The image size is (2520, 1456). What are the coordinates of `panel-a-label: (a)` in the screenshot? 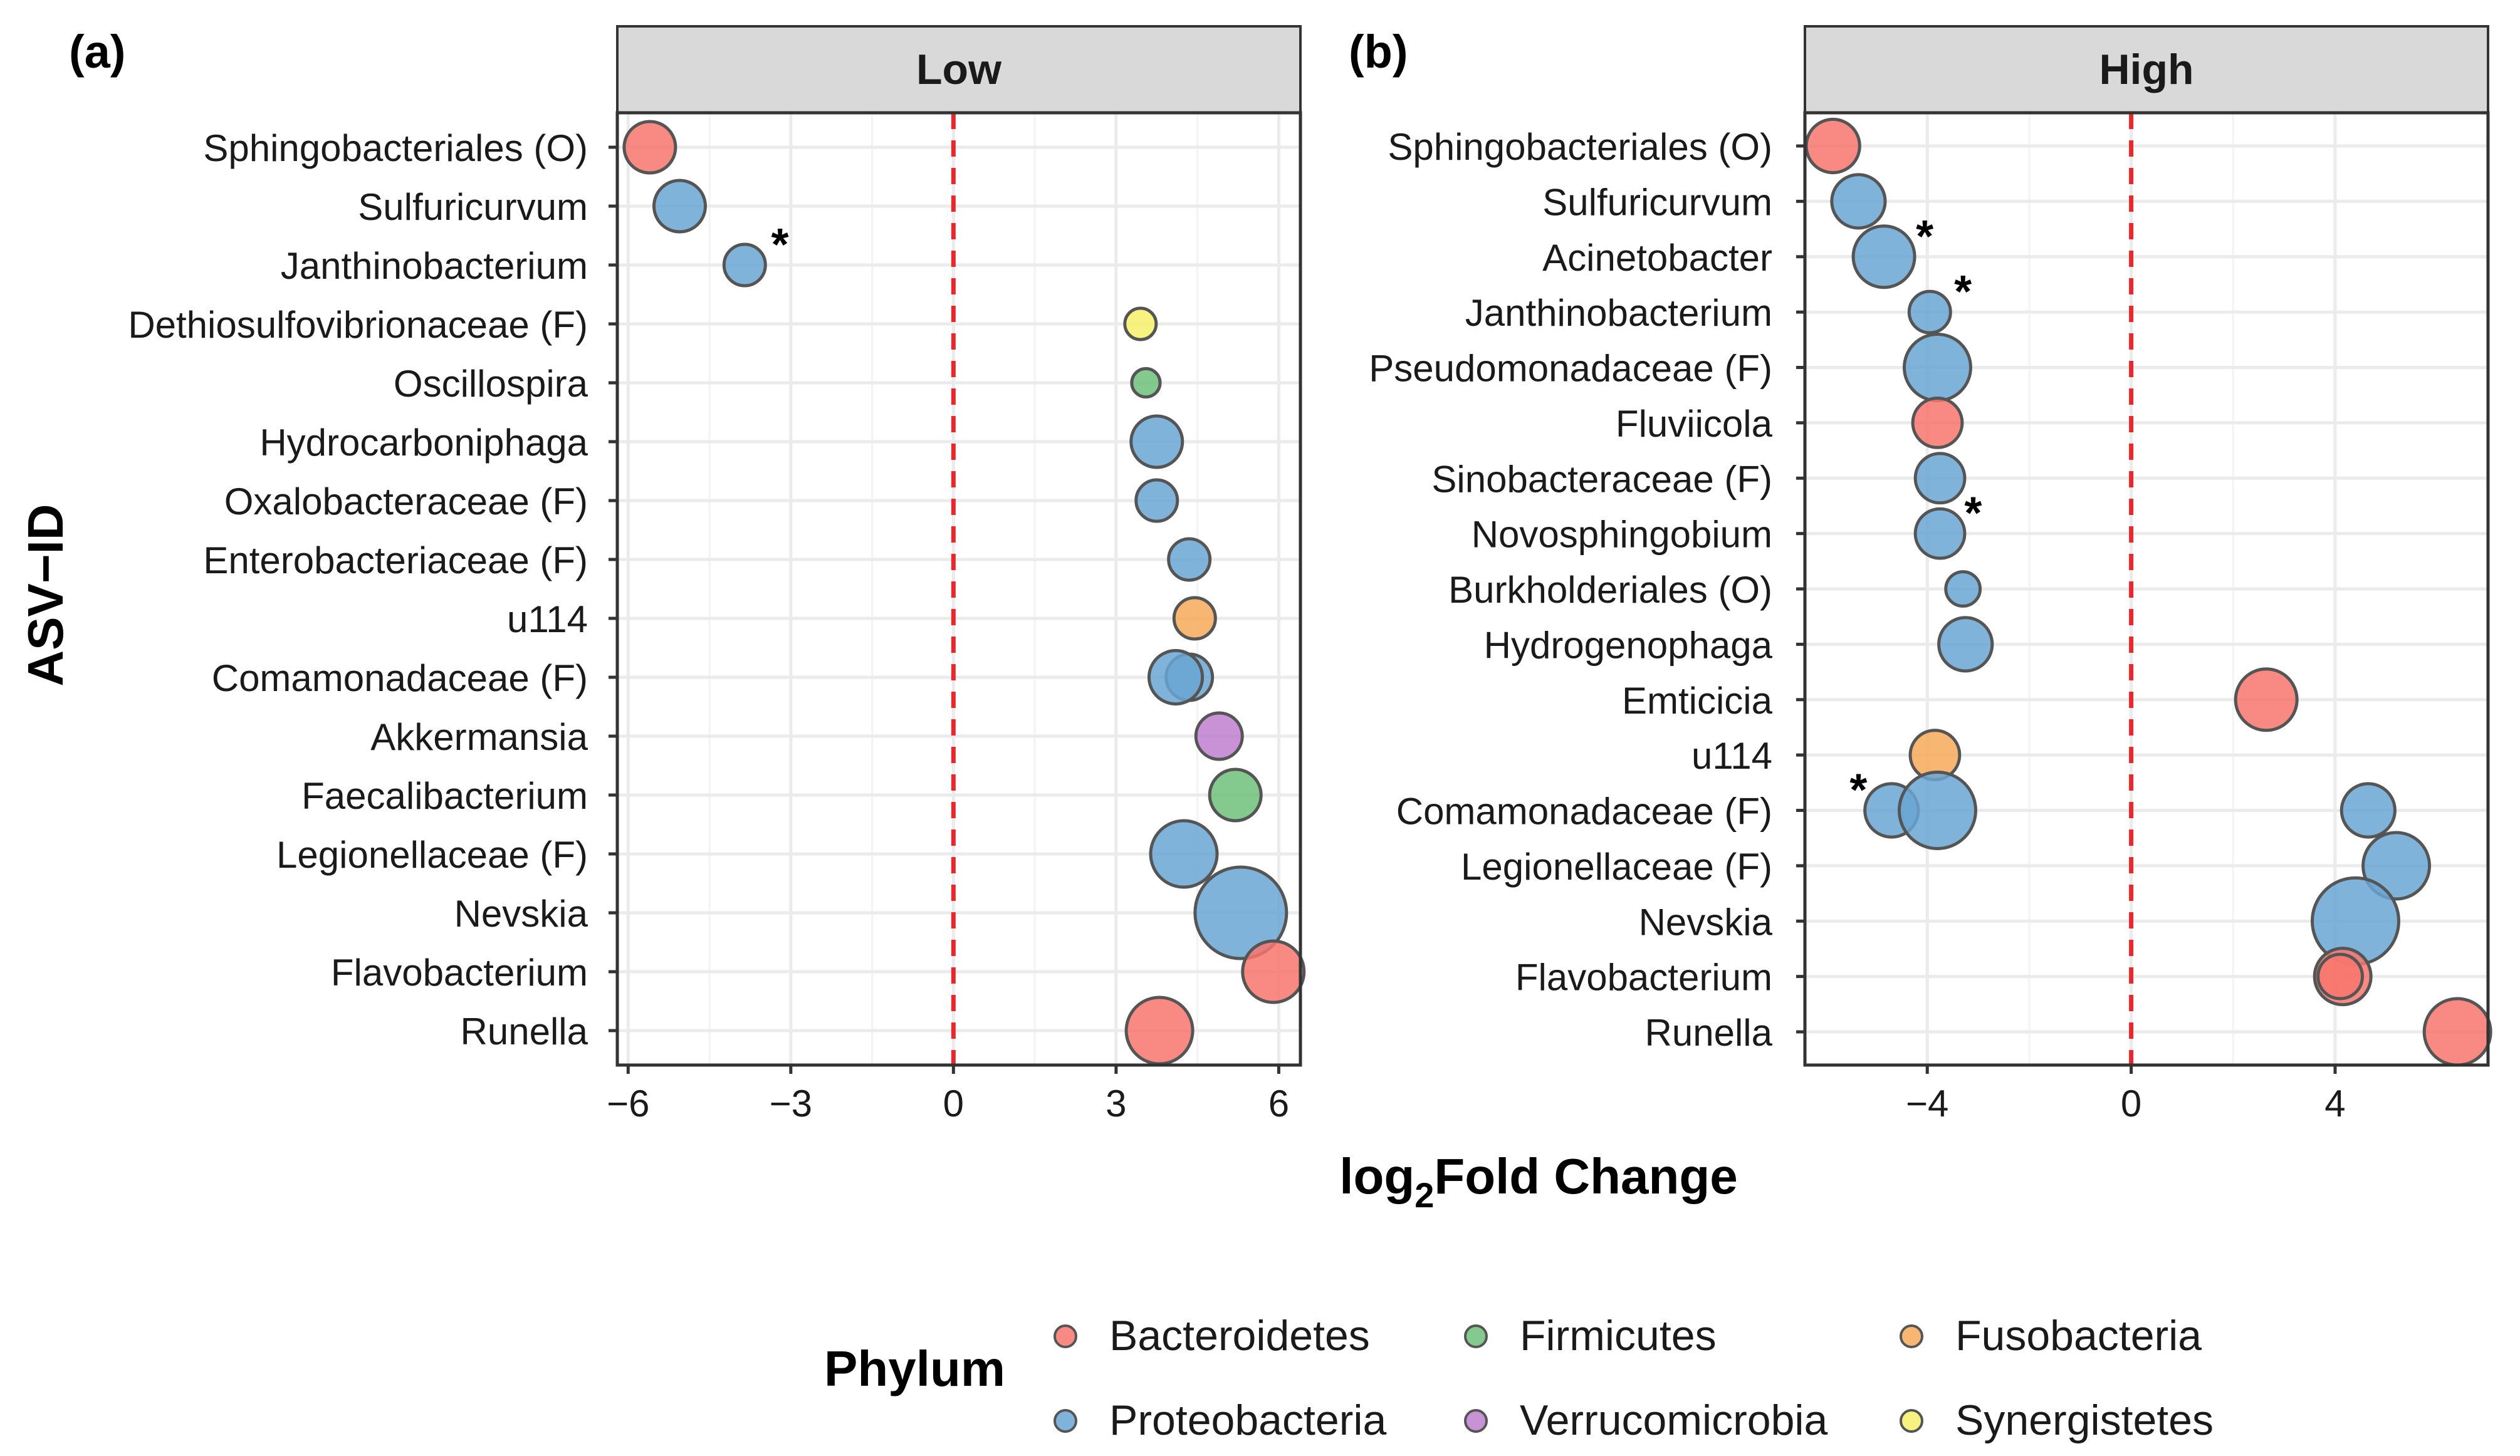 It's located at (97, 52).